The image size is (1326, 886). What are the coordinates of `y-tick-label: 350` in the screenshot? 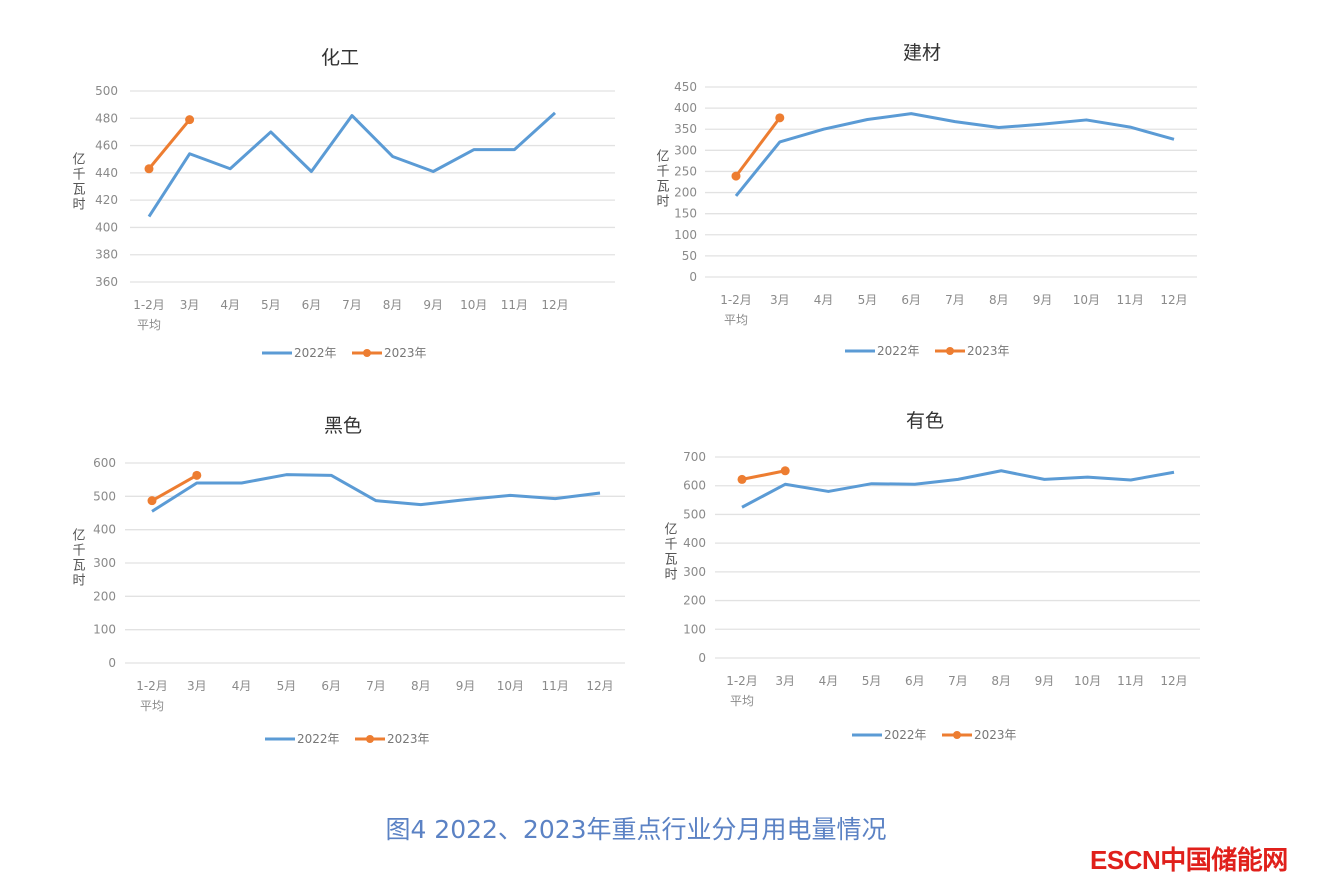 It's located at (685, 129).